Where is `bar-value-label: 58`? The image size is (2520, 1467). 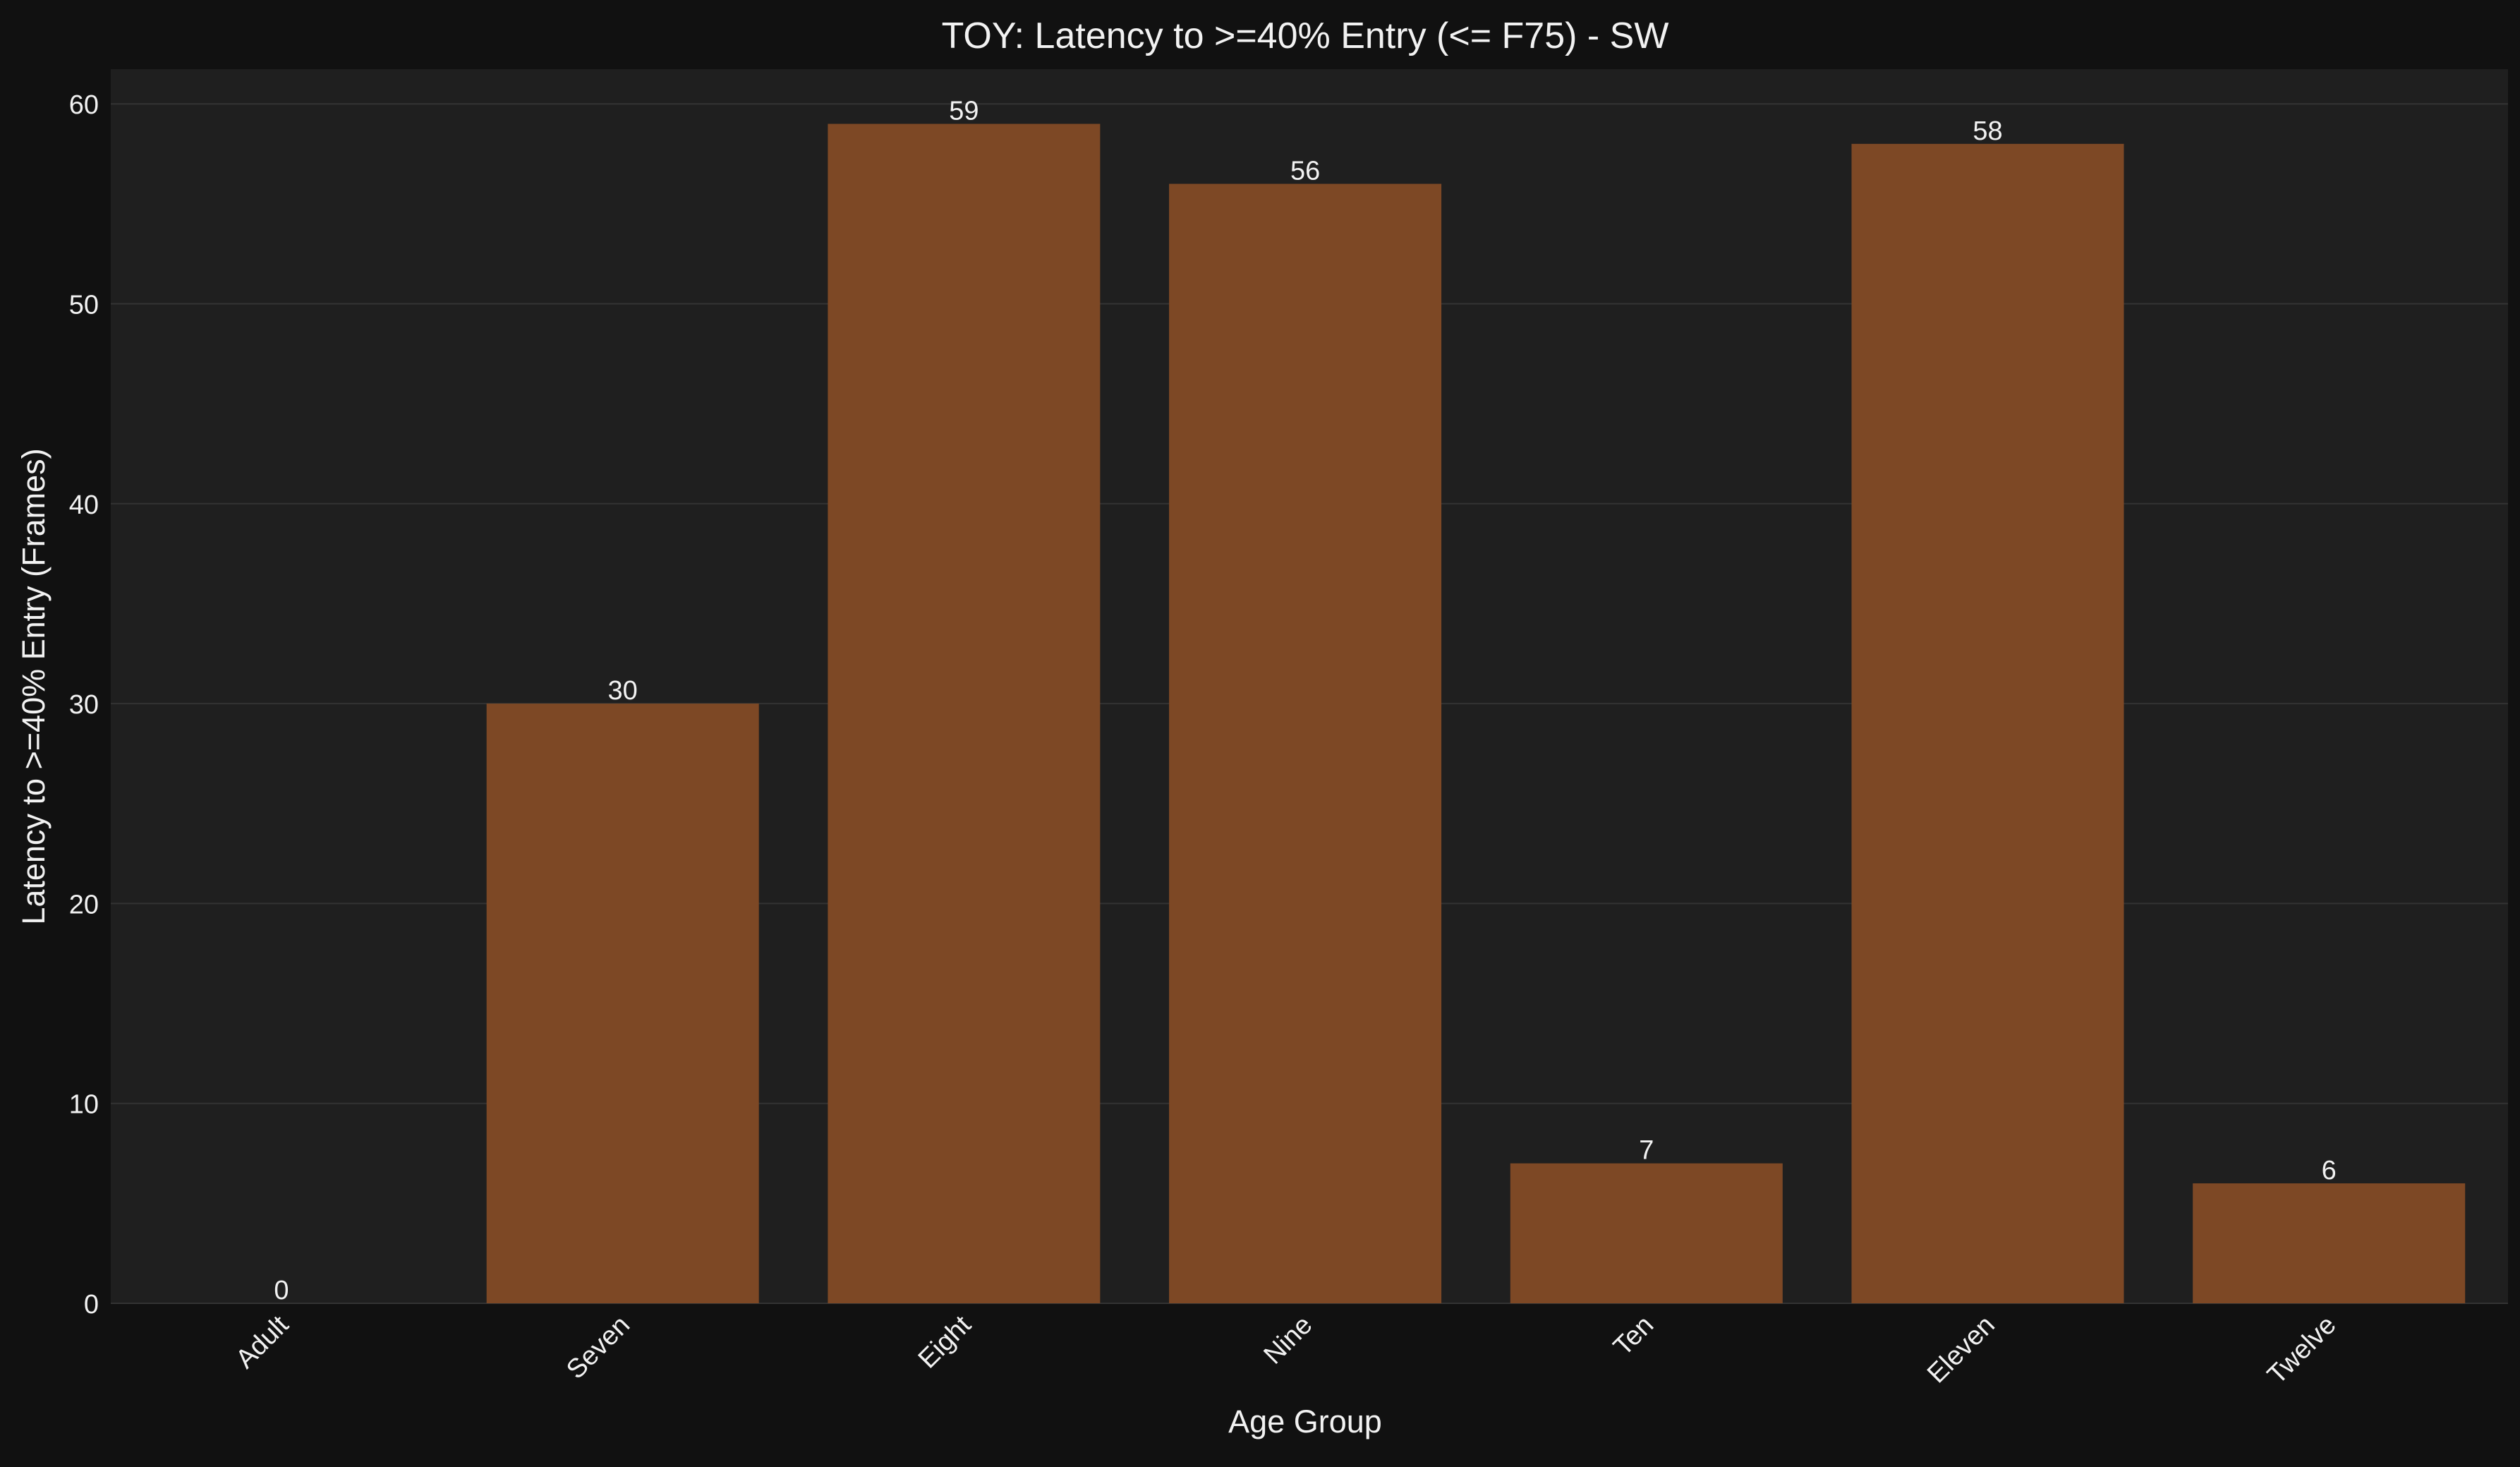 bar-value-label: 58 is located at coordinates (1988, 131).